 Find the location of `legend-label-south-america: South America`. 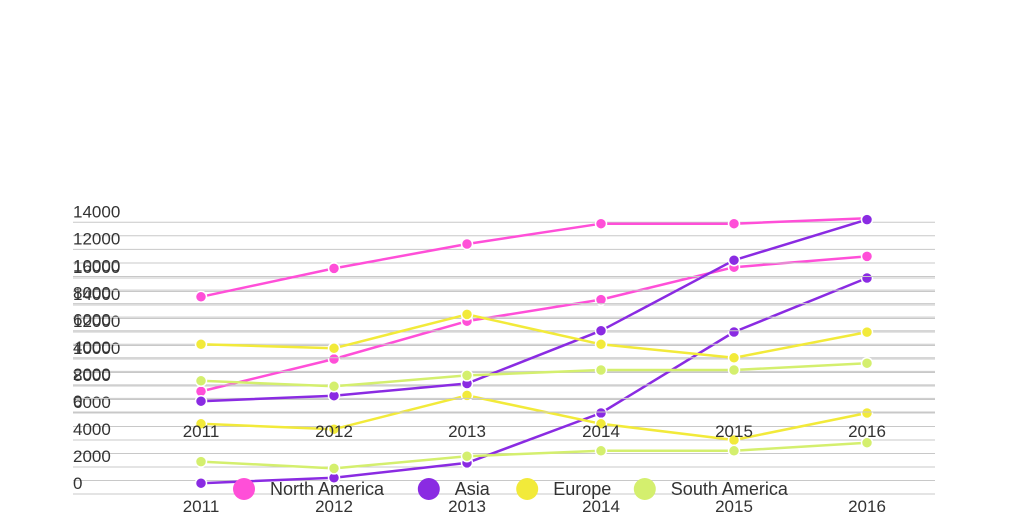

legend-label-south-america: South America is located at coordinates (730, 489).